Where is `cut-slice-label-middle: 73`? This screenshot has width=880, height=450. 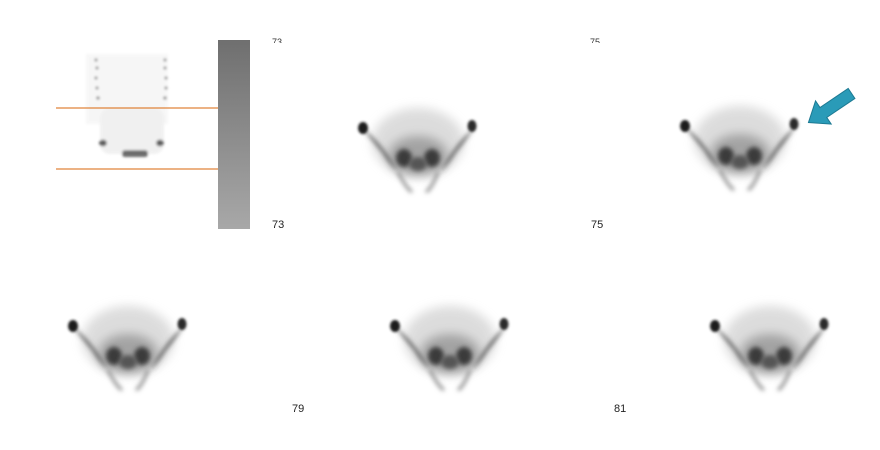 cut-slice-label-middle: 73 is located at coordinates (277, 40).